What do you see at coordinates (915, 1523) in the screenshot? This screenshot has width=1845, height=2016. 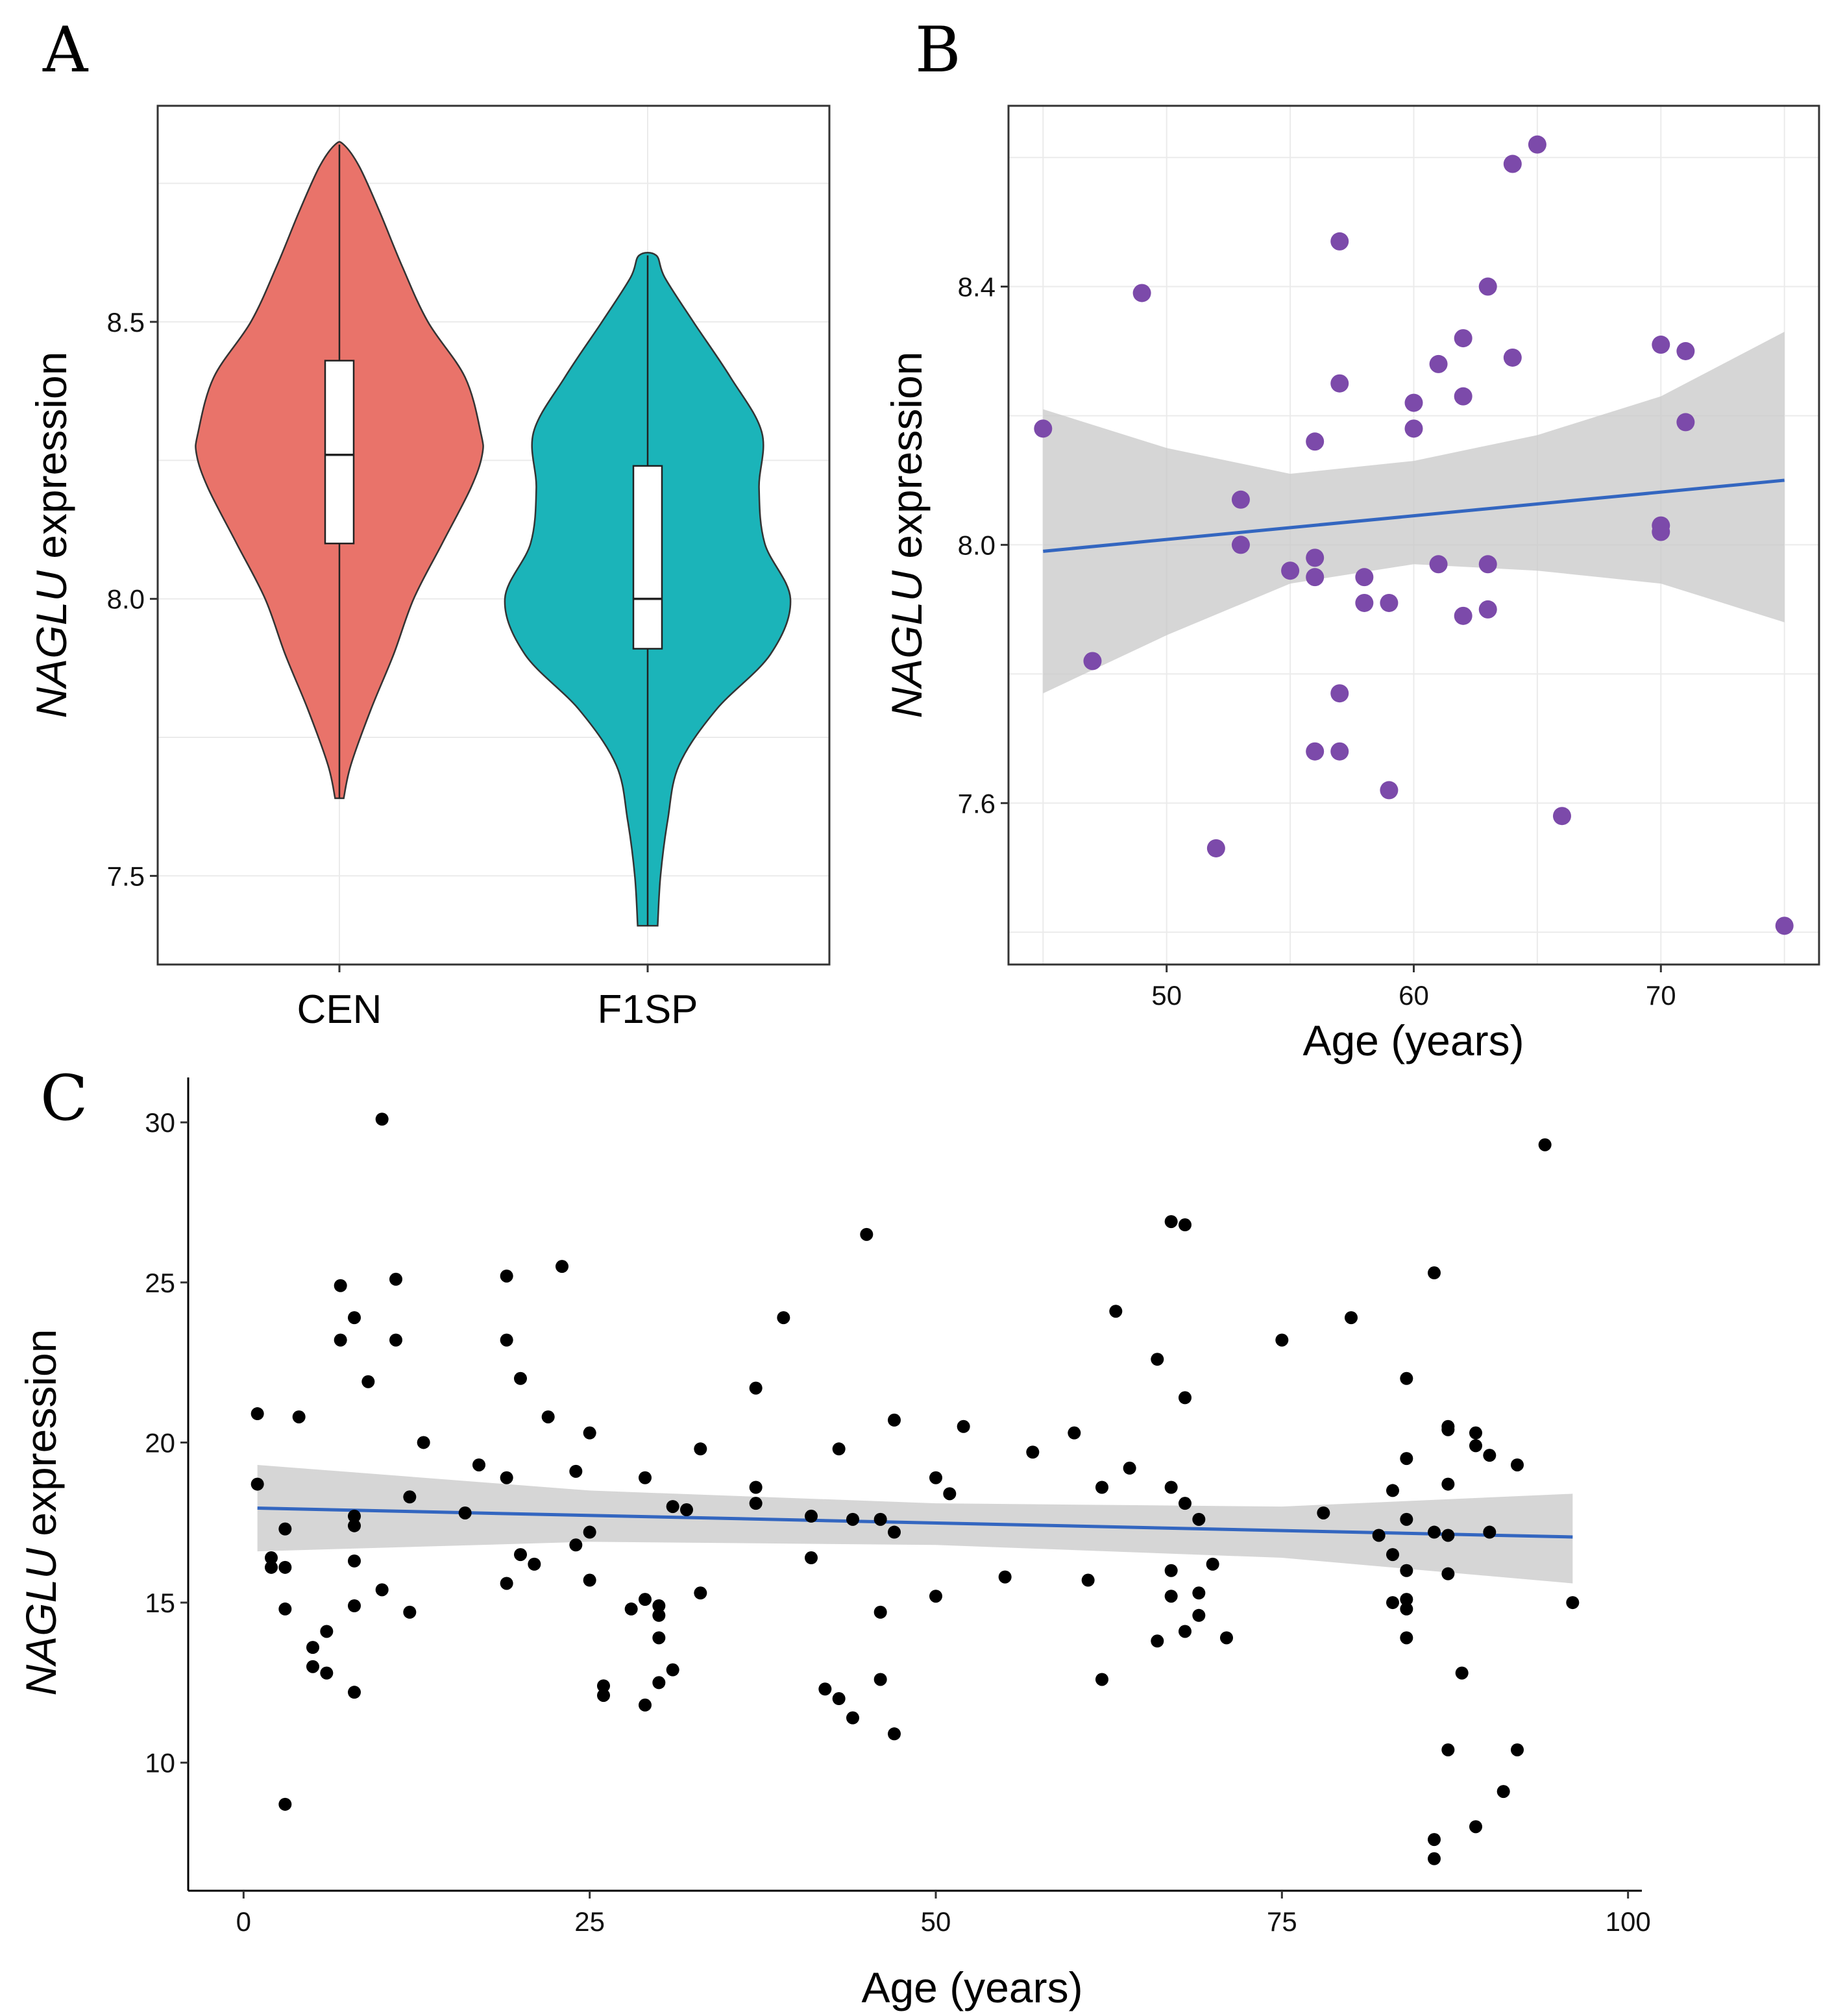 I see `panel-c-fit-line` at bounding box center [915, 1523].